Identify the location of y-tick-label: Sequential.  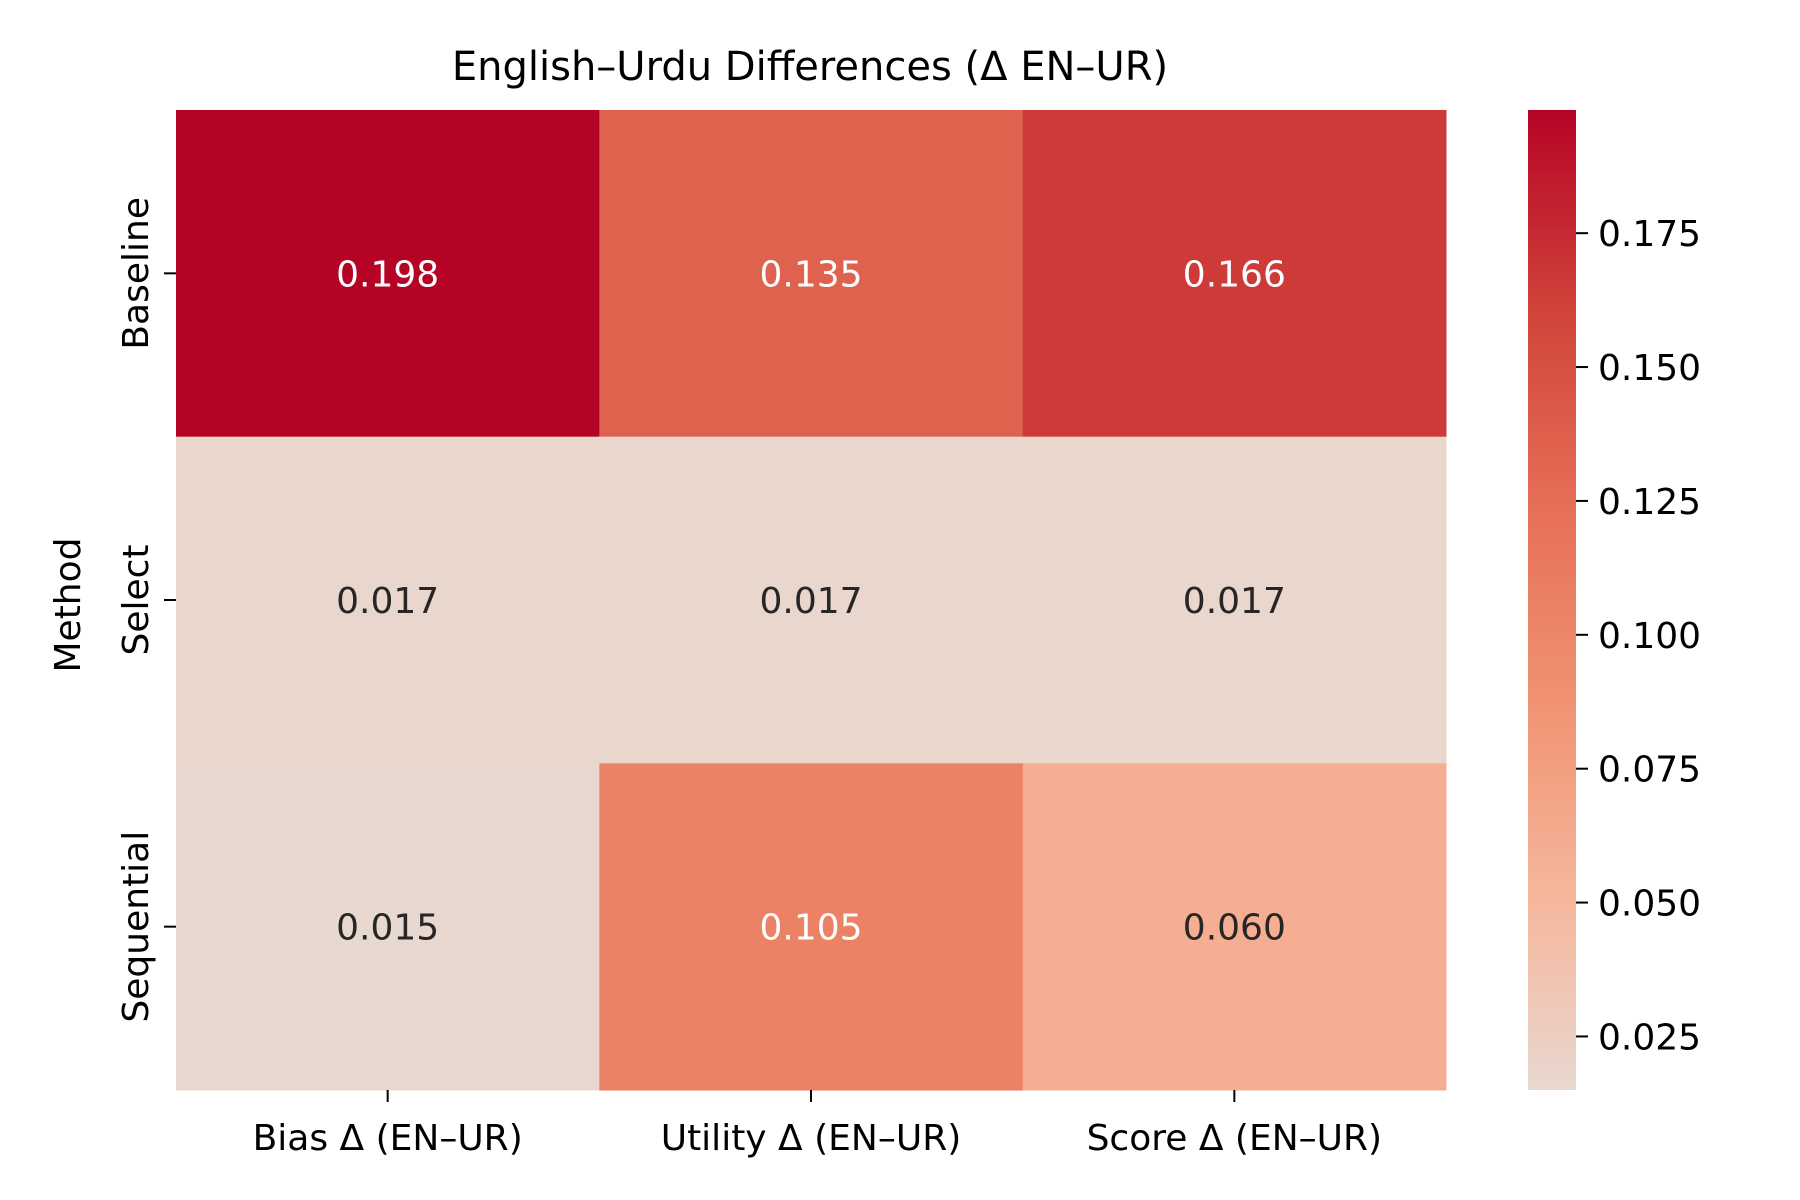
(136, 927).